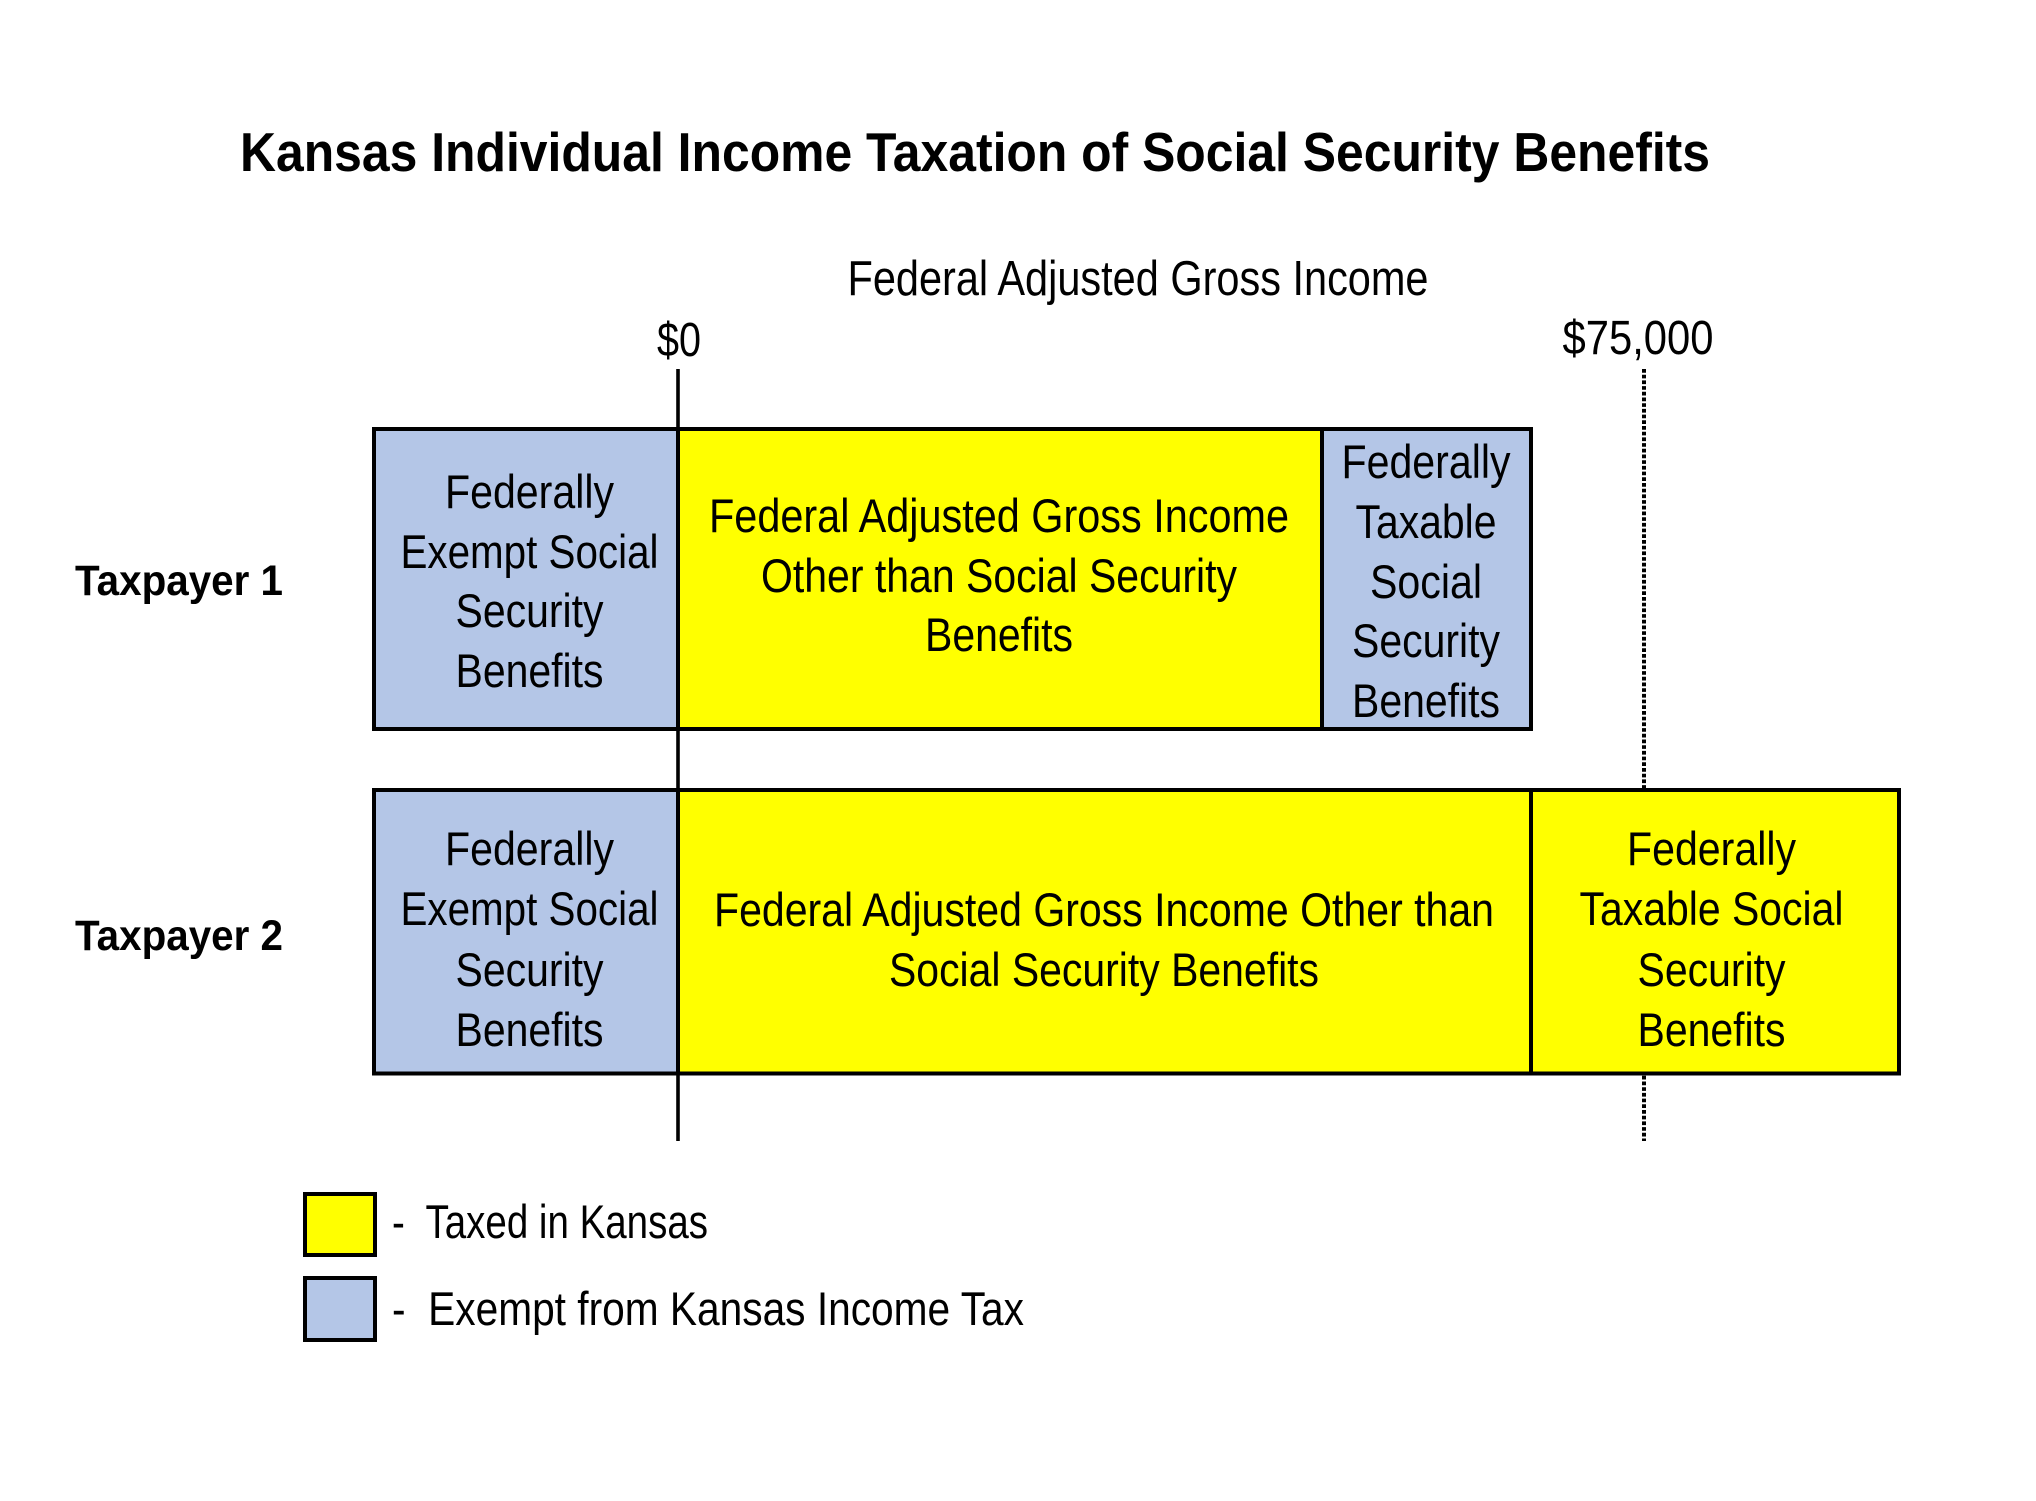  Describe the element at coordinates (1426, 521) in the screenshot. I see `svg-text: Taxable` at that location.